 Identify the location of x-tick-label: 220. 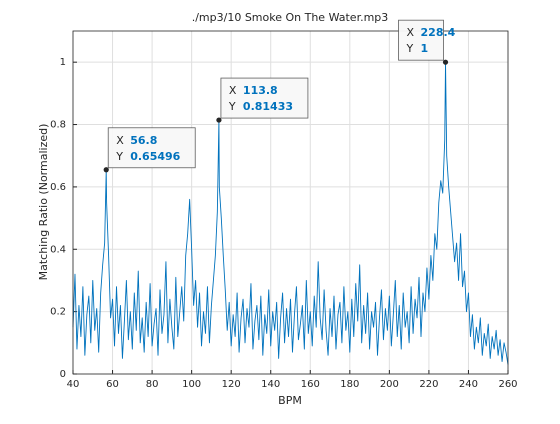
(428, 384).